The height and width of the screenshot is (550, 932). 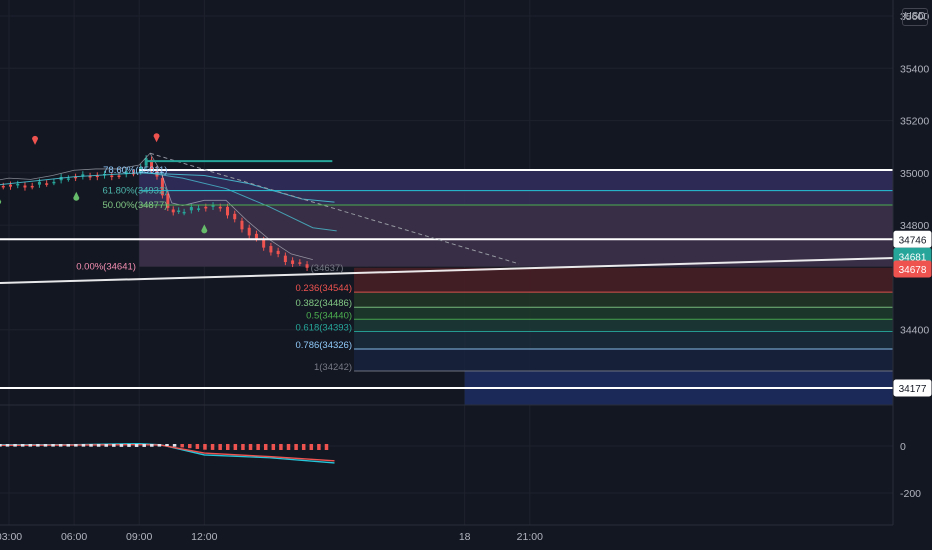 I want to click on moving-average-fast, so click(x=238, y=201).